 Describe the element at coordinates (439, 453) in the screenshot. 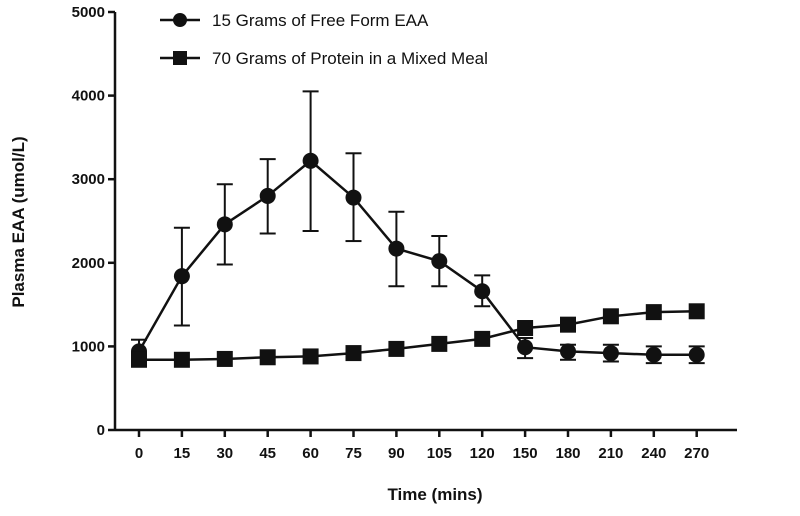

I see `x-tick-label: 105` at that location.